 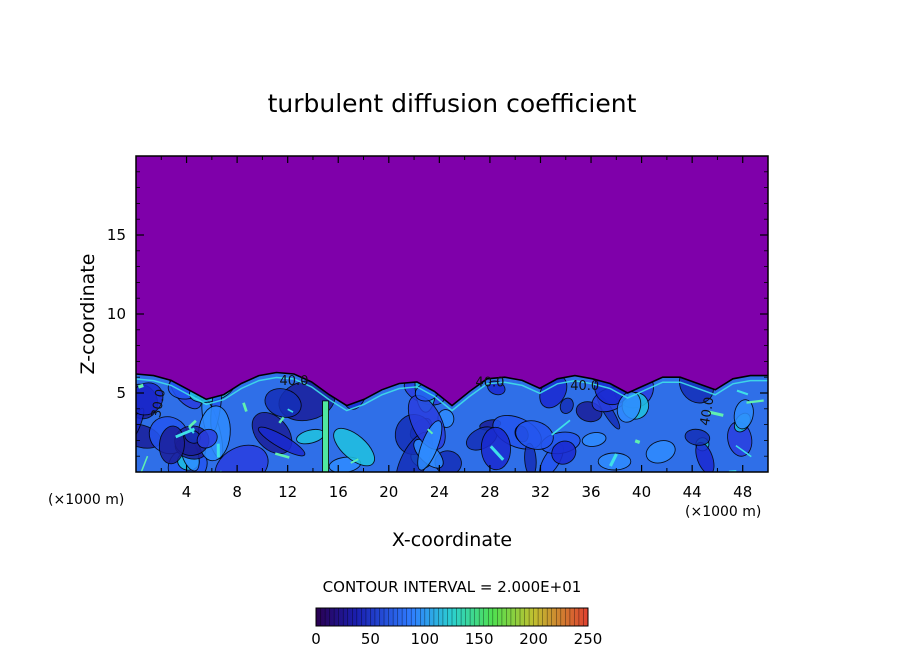 What do you see at coordinates (489, 492) in the screenshot?
I see `x-tick-label: 28` at bounding box center [489, 492].